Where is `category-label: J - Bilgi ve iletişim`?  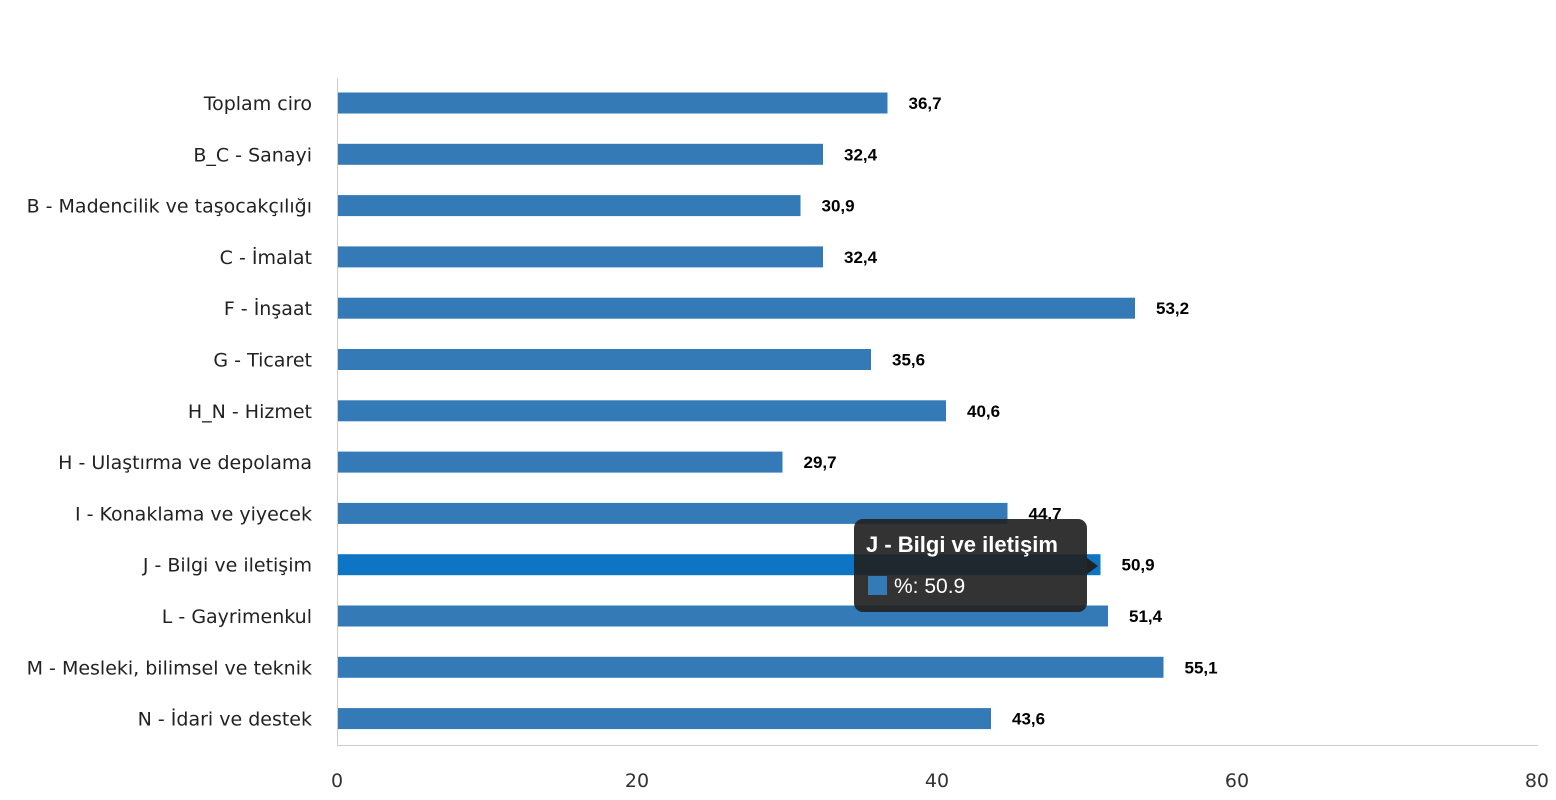
category-label: J - Bilgi ve iletişim is located at coordinates (227, 566).